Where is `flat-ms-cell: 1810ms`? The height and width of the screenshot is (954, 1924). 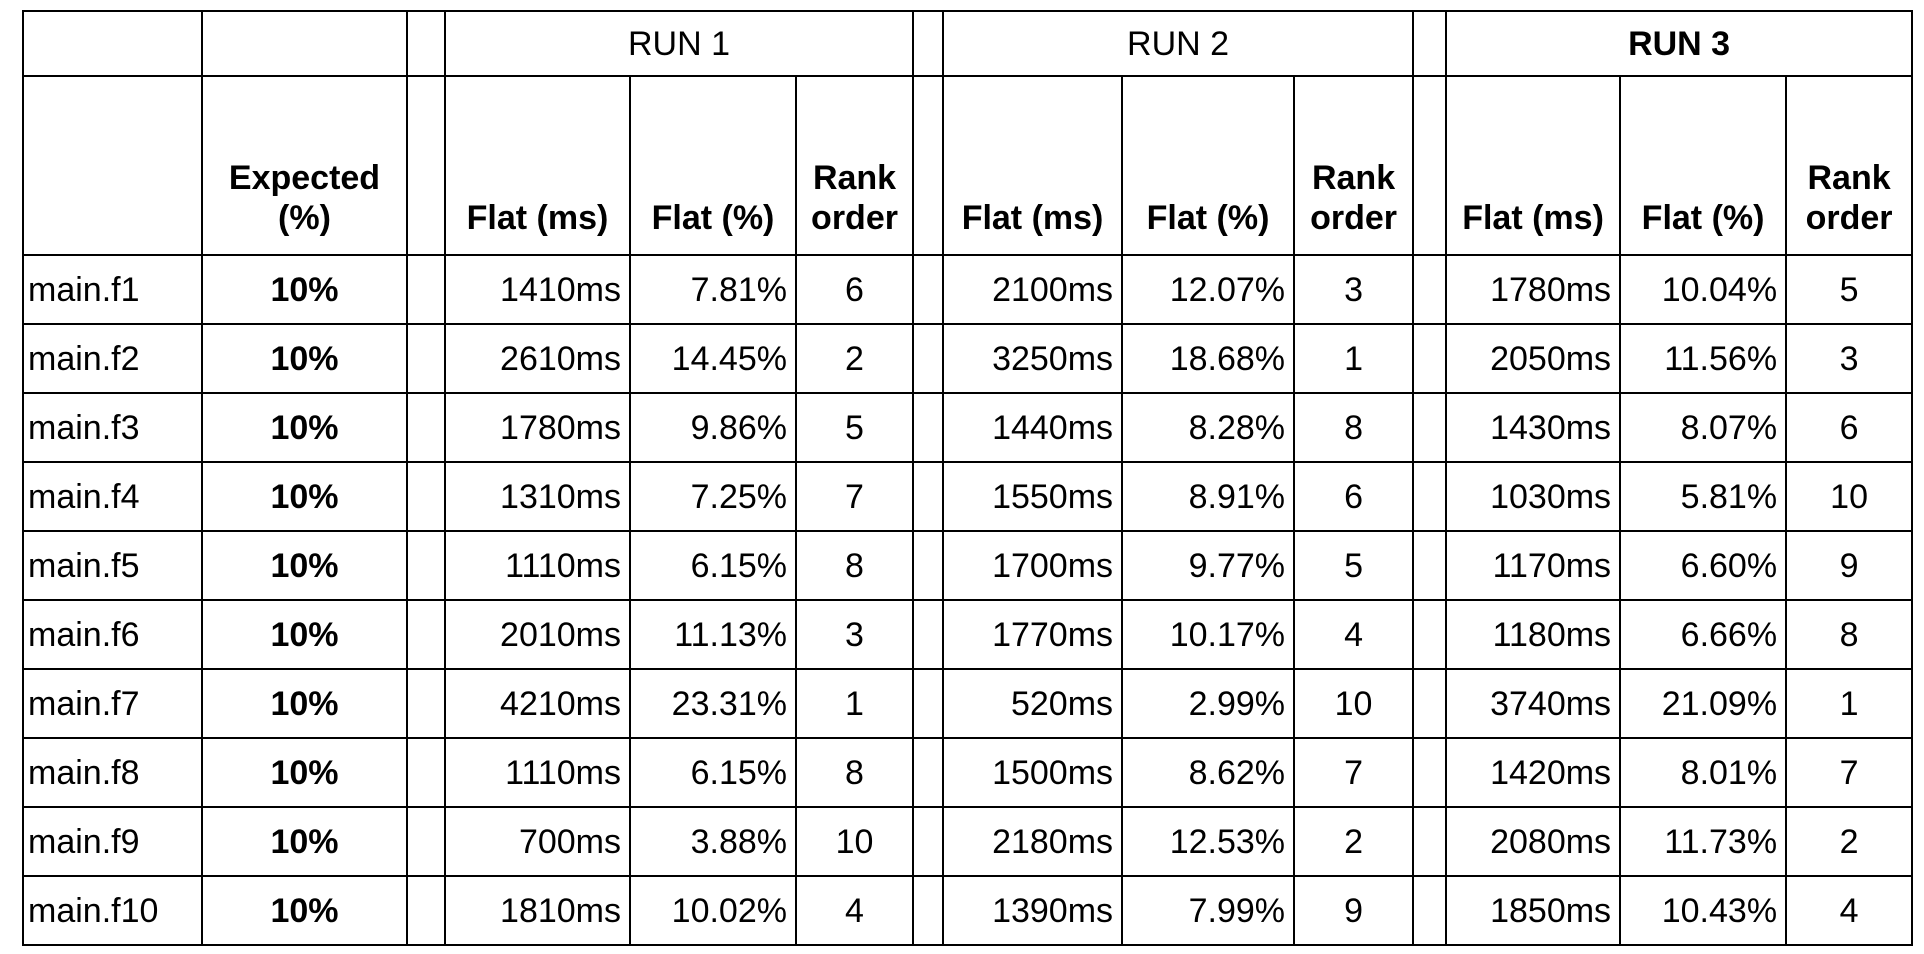 flat-ms-cell: 1810ms is located at coordinates (537, 910).